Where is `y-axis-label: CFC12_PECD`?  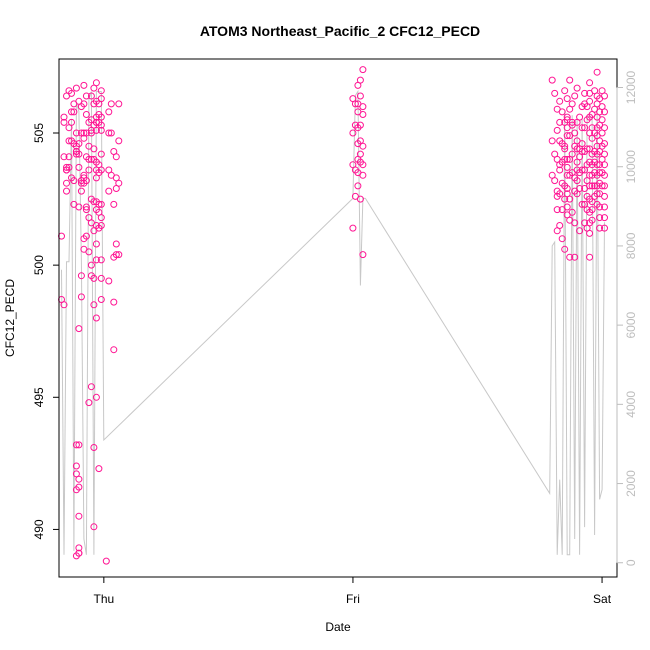 y-axis-label: CFC12_PECD is located at coordinates (10, 318).